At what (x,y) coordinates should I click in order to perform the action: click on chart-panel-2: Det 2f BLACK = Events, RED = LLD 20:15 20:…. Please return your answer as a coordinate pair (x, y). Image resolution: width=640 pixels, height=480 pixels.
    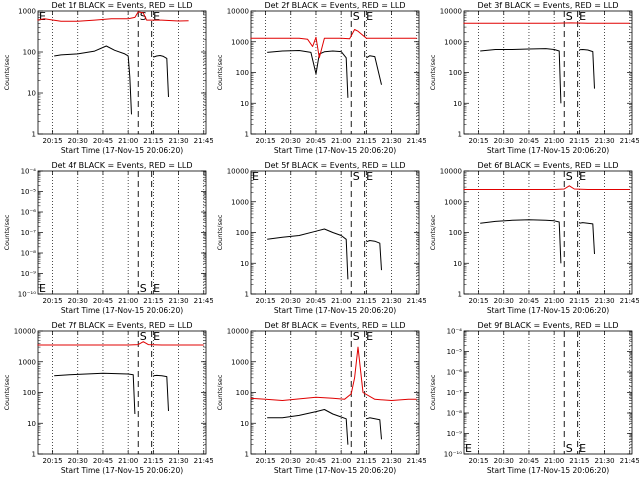
    Looking at the image, I should click on (321, 78).